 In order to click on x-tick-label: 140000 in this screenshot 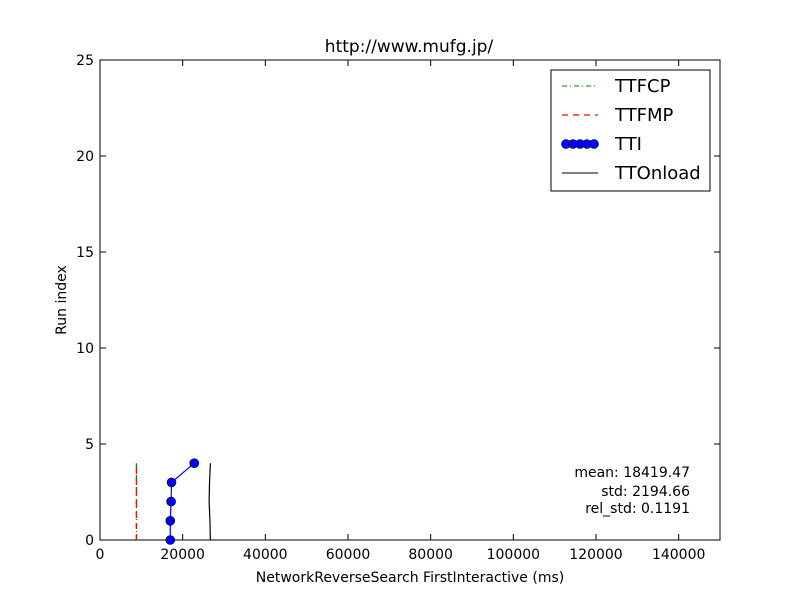, I will do `click(678, 555)`.